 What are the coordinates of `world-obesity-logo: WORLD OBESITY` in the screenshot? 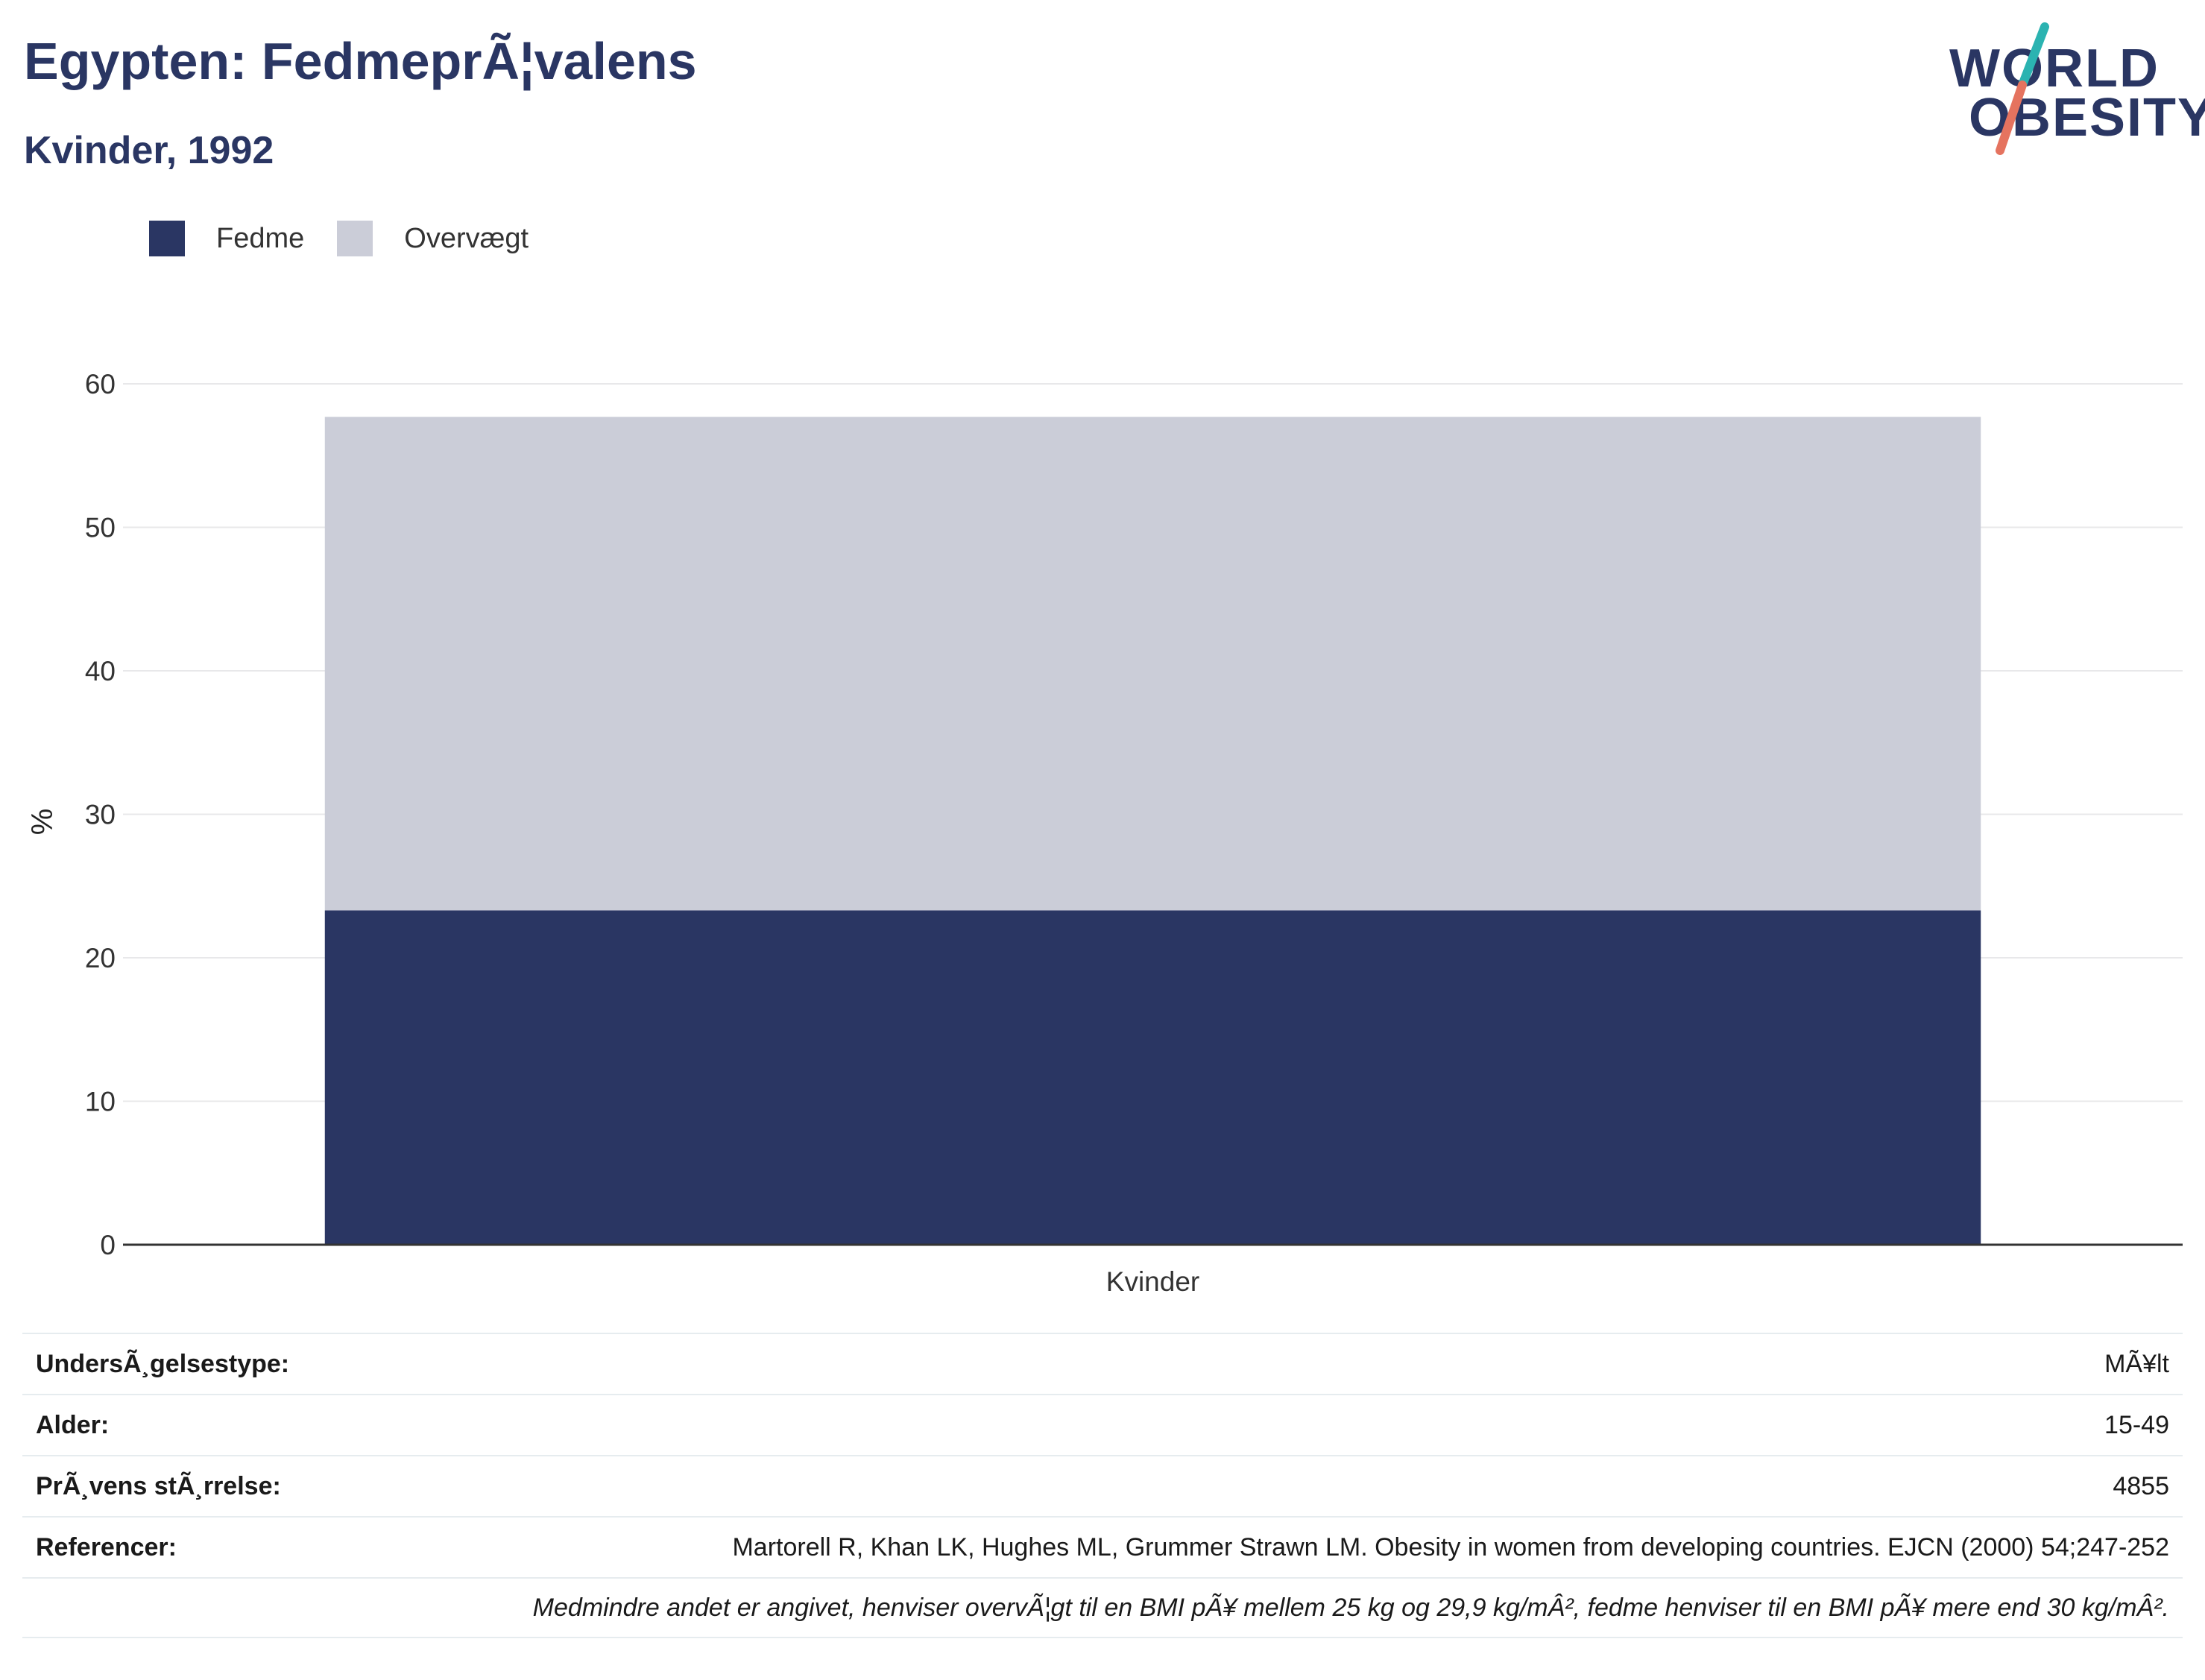 It's located at (2077, 89).